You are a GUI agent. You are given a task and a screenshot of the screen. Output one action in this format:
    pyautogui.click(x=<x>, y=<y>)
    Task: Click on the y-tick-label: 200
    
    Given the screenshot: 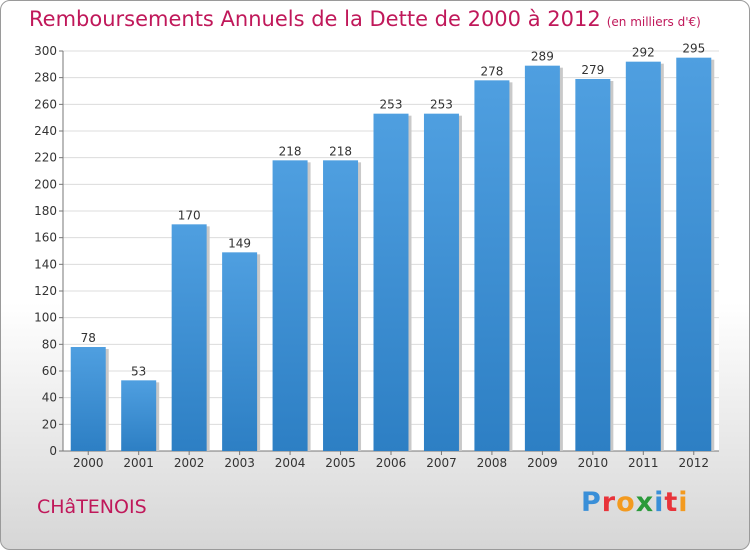 What is the action you would take?
    pyautogui.click(x=45, y=184)
    